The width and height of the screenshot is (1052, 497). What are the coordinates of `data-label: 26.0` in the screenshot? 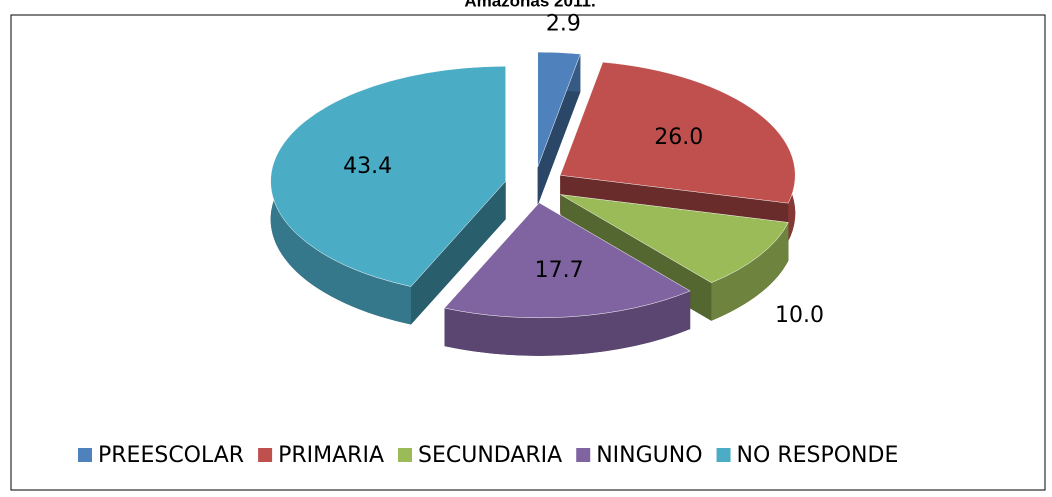 It's located at (678, 137).